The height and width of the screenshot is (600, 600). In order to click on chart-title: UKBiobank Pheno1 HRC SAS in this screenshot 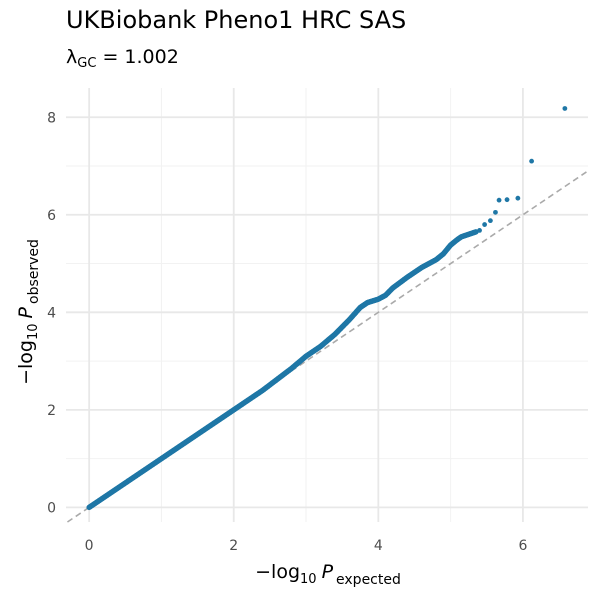, I will do `click(236, 20)`.